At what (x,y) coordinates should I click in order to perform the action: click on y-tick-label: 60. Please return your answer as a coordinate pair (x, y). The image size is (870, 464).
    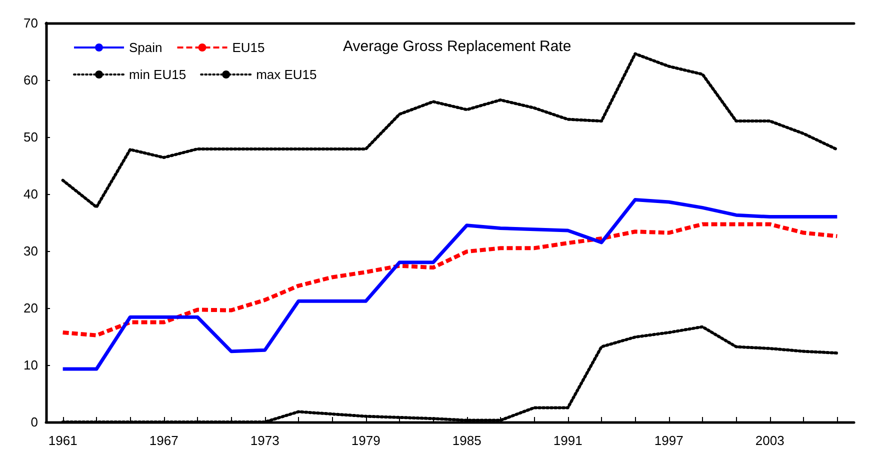
    Looking at the image, I should click on (31, 80).